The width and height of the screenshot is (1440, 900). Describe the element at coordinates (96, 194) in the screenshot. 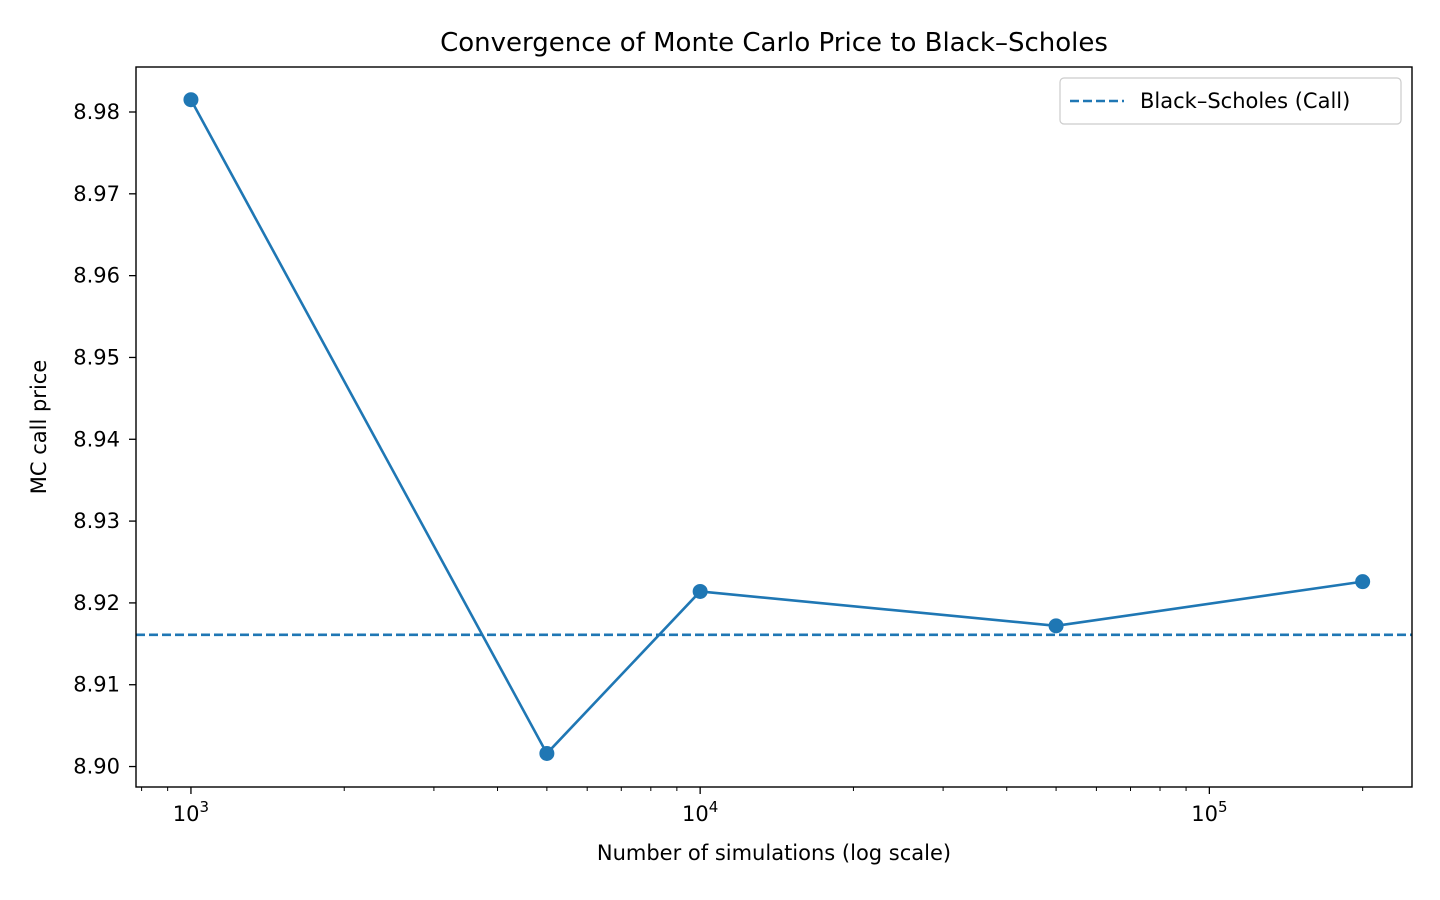

I see `y-tick-label: 8.97` at that location.